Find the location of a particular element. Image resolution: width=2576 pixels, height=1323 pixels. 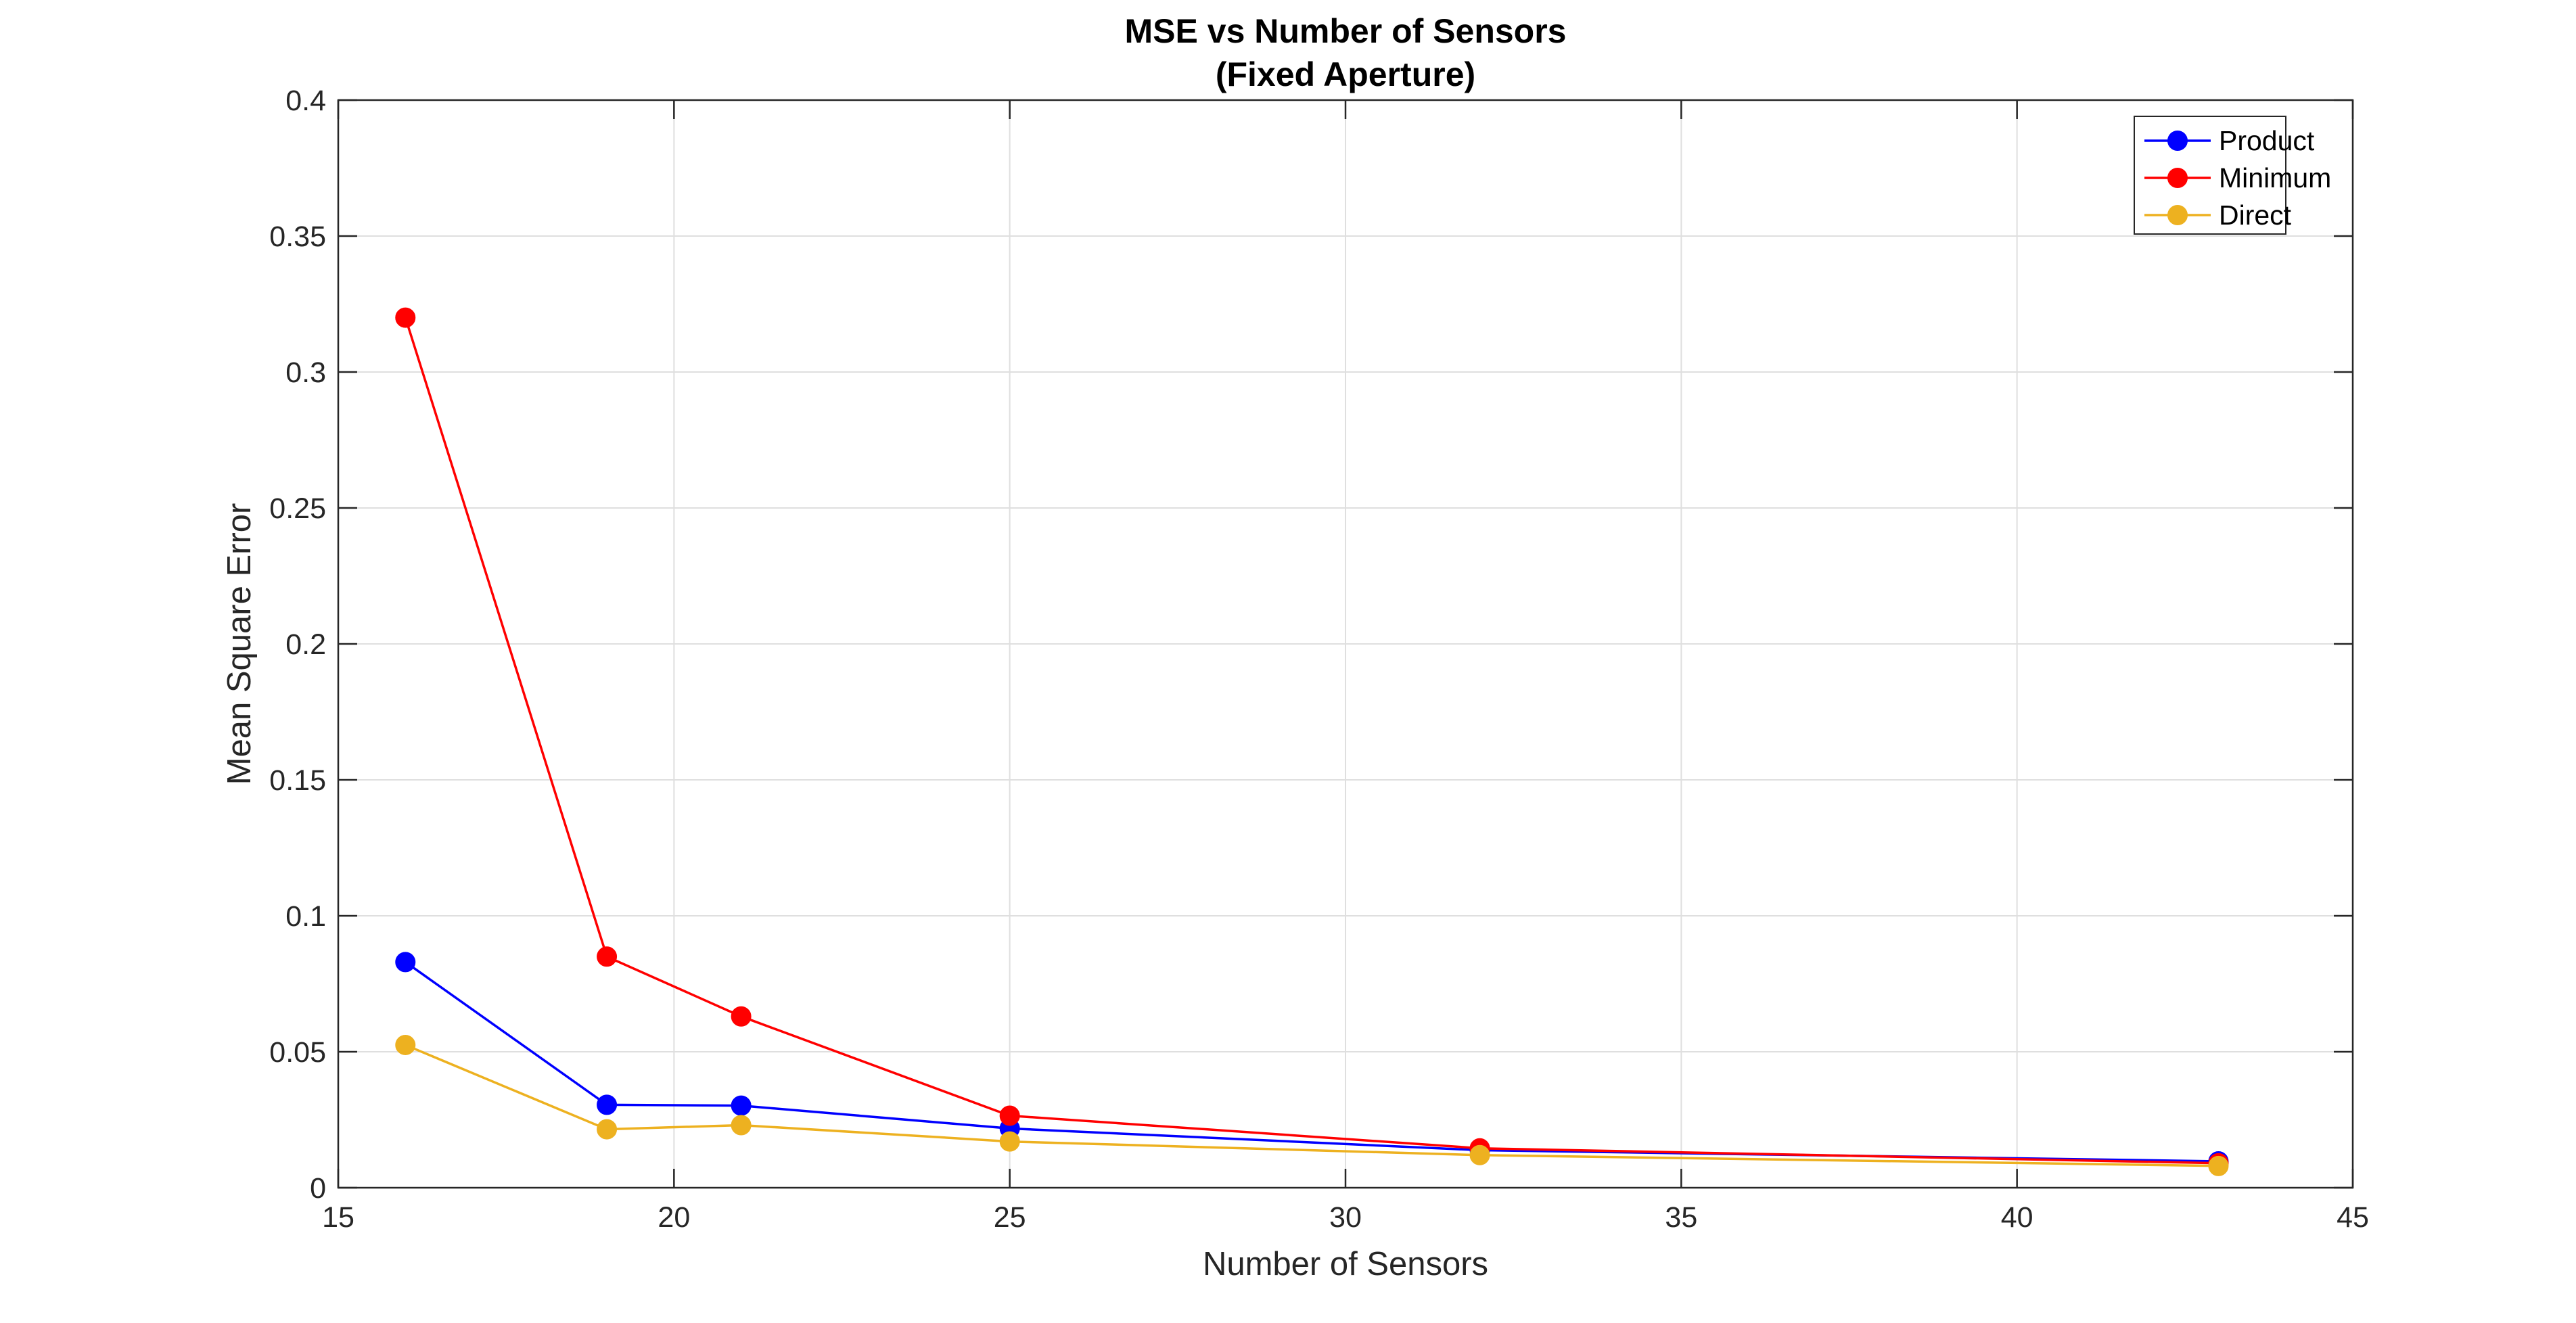

x-tick-label: 25 is located at coordinates (1010, 1217).